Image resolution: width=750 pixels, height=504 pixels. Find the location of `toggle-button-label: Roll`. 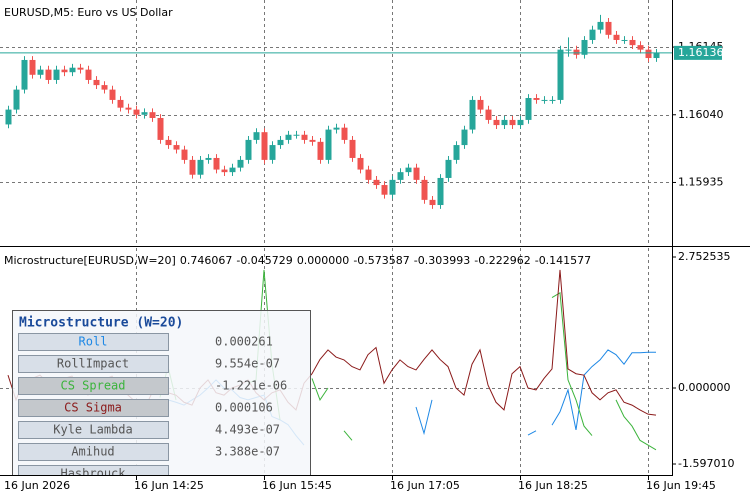

toggle-button-label: Roll is located at coordinates (93, 342).